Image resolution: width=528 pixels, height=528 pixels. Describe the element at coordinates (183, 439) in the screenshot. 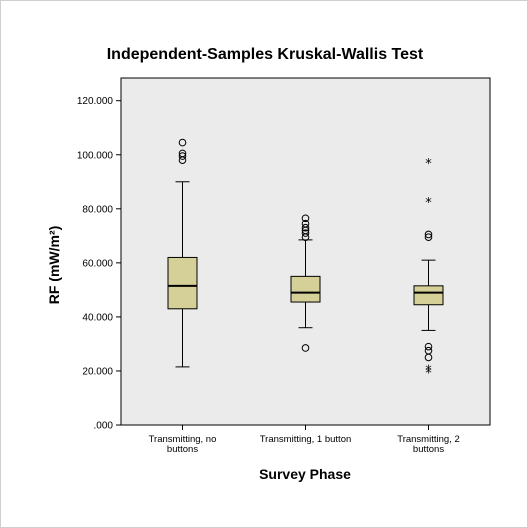

I see `x-tick-label: Transmitting, no` at that location.